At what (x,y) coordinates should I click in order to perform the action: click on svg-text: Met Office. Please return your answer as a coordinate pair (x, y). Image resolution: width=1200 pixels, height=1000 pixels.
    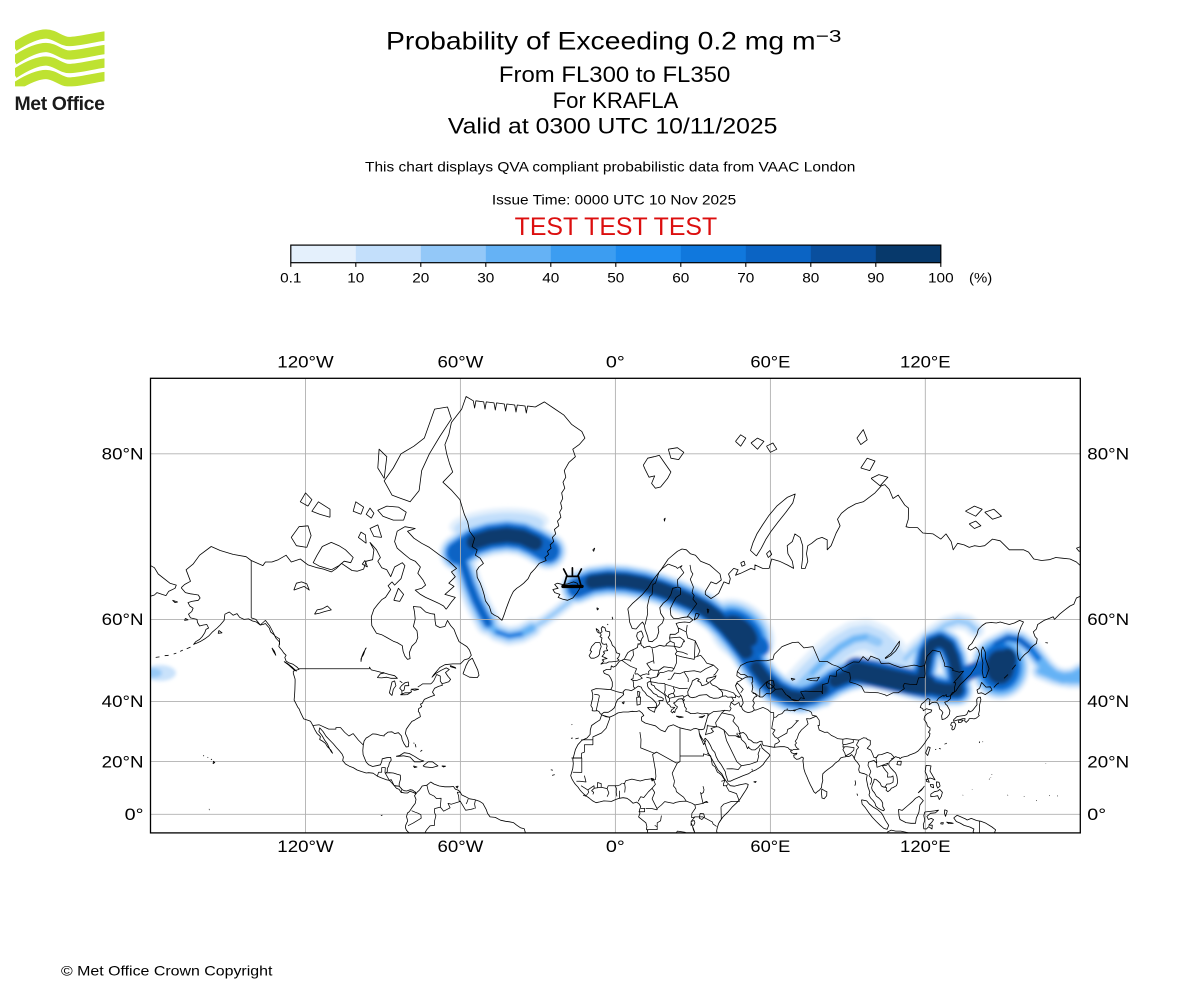
    Looking at the image, I should click on (60, 104).